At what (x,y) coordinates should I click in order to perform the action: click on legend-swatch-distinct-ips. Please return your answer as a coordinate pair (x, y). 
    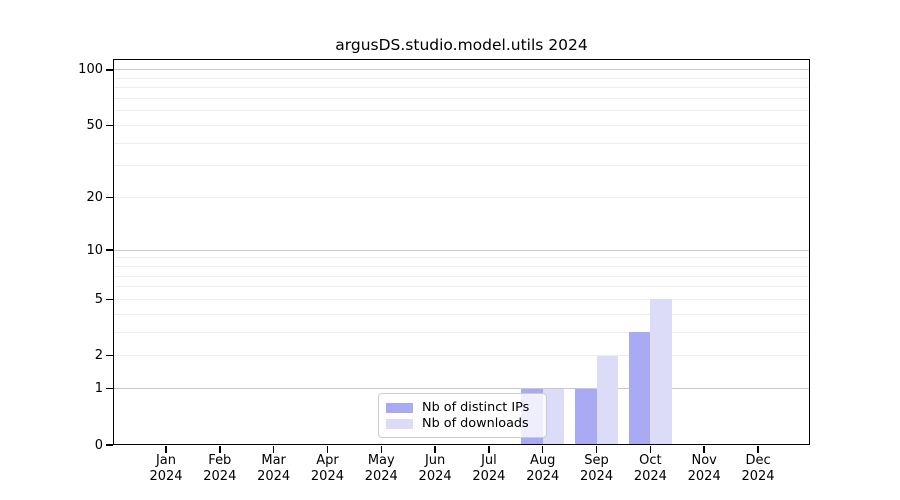
    Looking at the image, I should click on (399, 408).